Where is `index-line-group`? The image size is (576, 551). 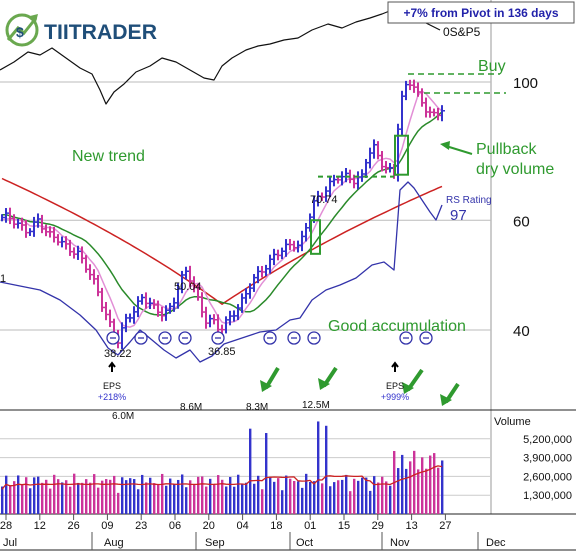
index-line-group is located at coordinates (220, 54).